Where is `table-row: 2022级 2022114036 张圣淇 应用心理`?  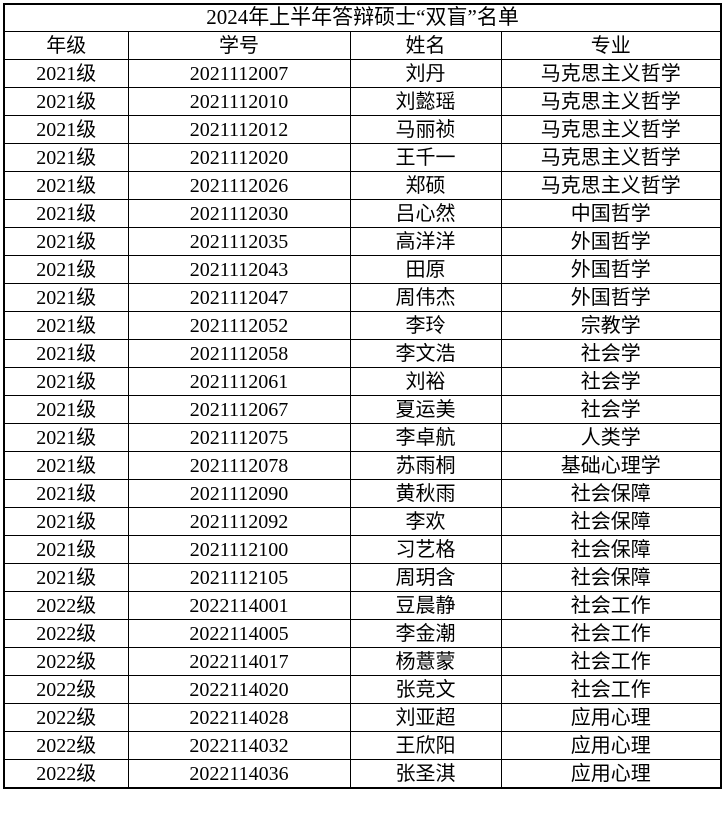 table-row: 2022级 2022114036 张圣淇 应用心理 is located at coordinates (362, 774).